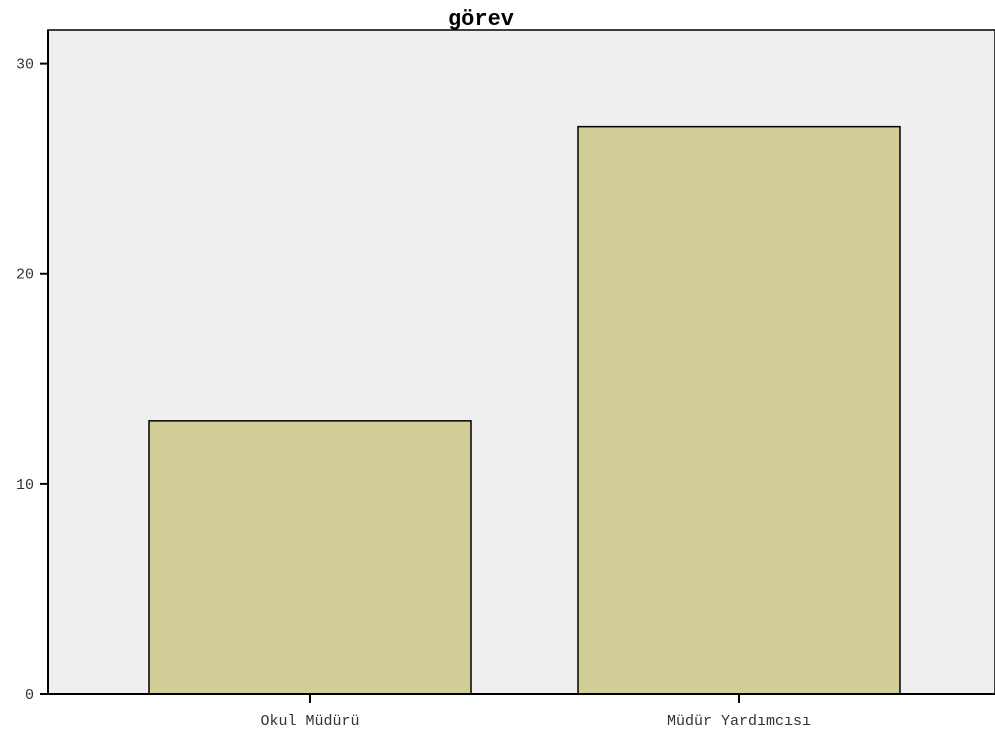  Describe the element at coordinates (32, 380) in the screenshot. I see `y-ticks: 0 10 20 30` at that location.